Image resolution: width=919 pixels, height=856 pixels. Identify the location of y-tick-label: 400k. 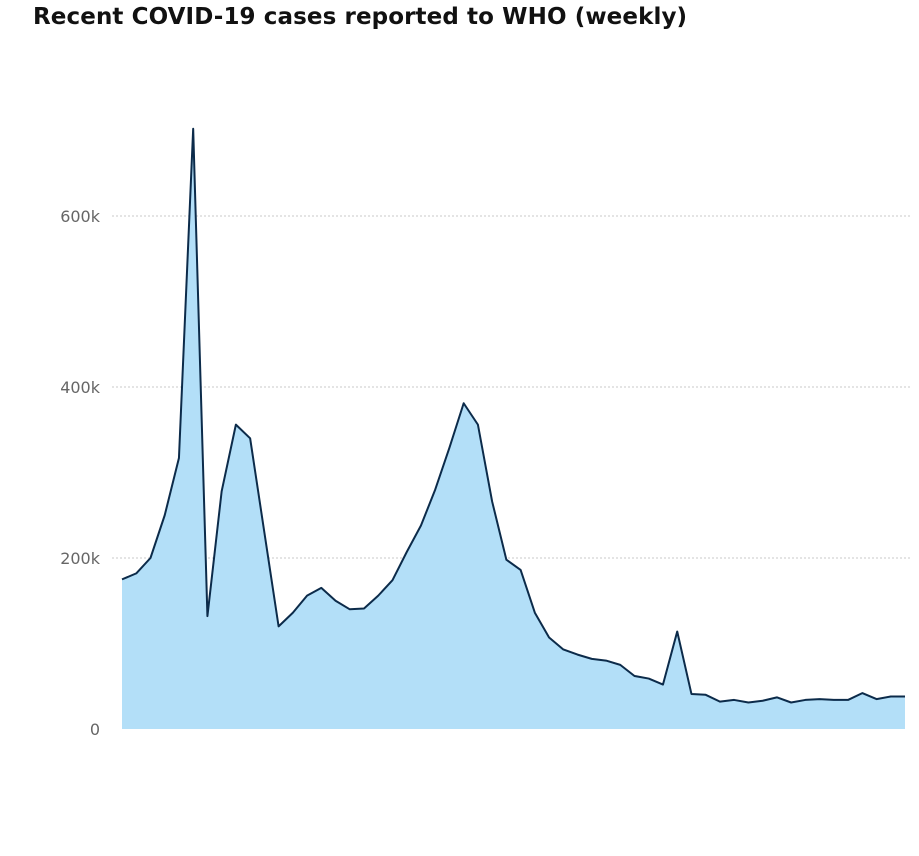
(80, 387).